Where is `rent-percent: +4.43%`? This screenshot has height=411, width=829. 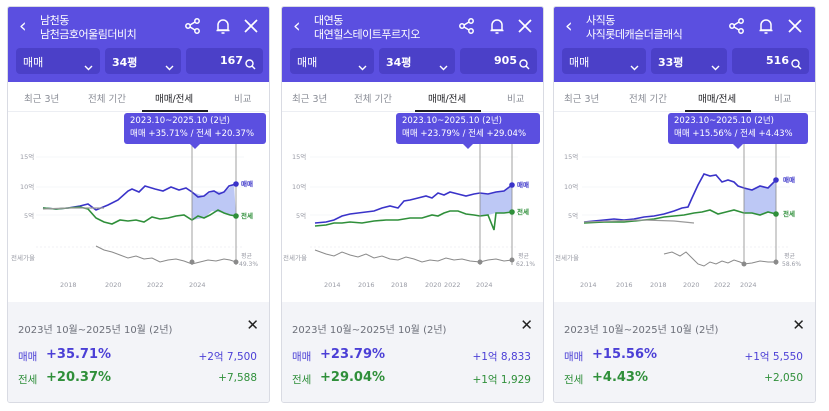 rent-percent: +4.43% is located at coordinates (620, 377).